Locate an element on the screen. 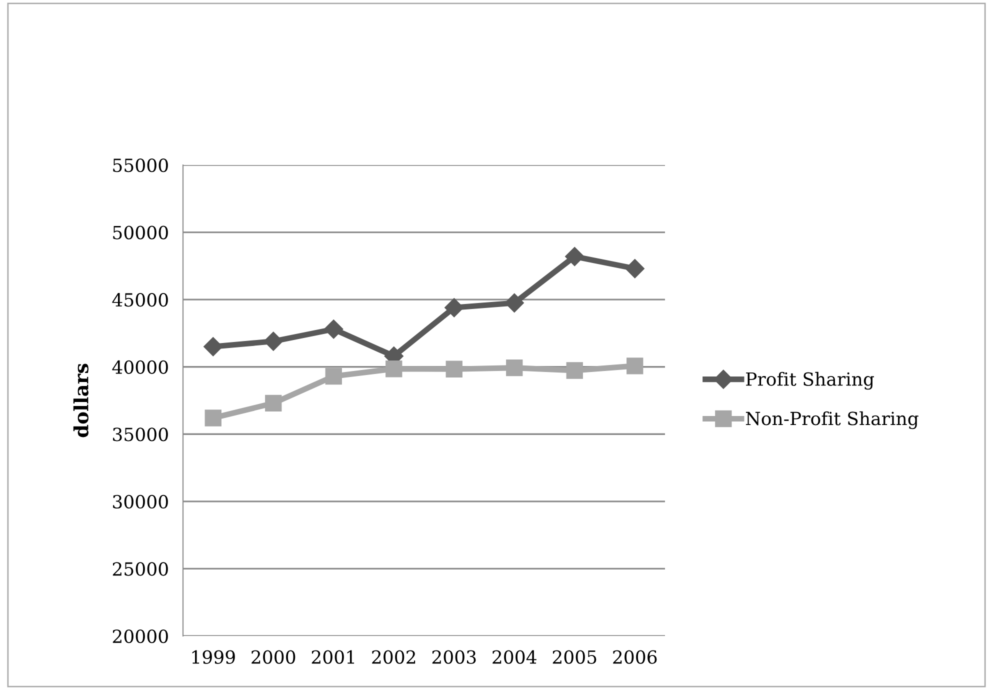  y-tick-label: 55000 is located at coordinates (140, 165).